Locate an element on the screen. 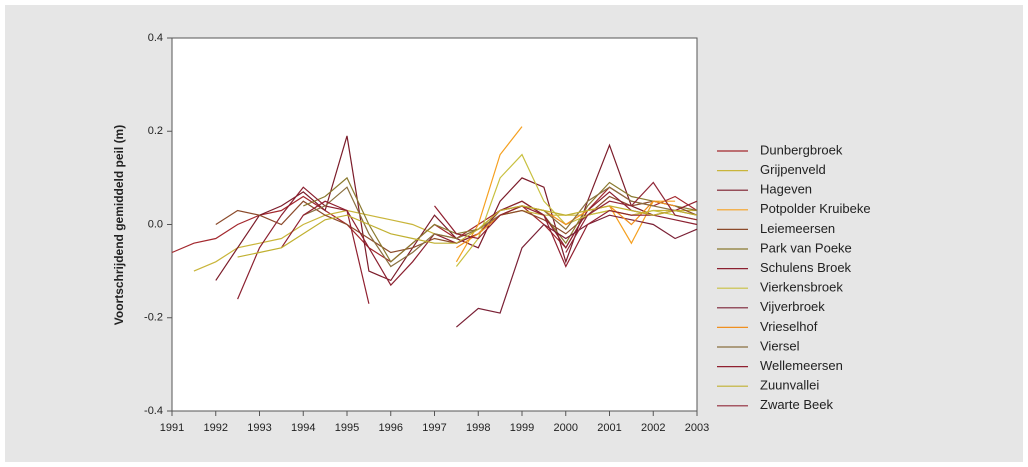 The width and height of the screenshot is (1028, 467). x-tick-label: 1998 is located at coordinates (478, 428).